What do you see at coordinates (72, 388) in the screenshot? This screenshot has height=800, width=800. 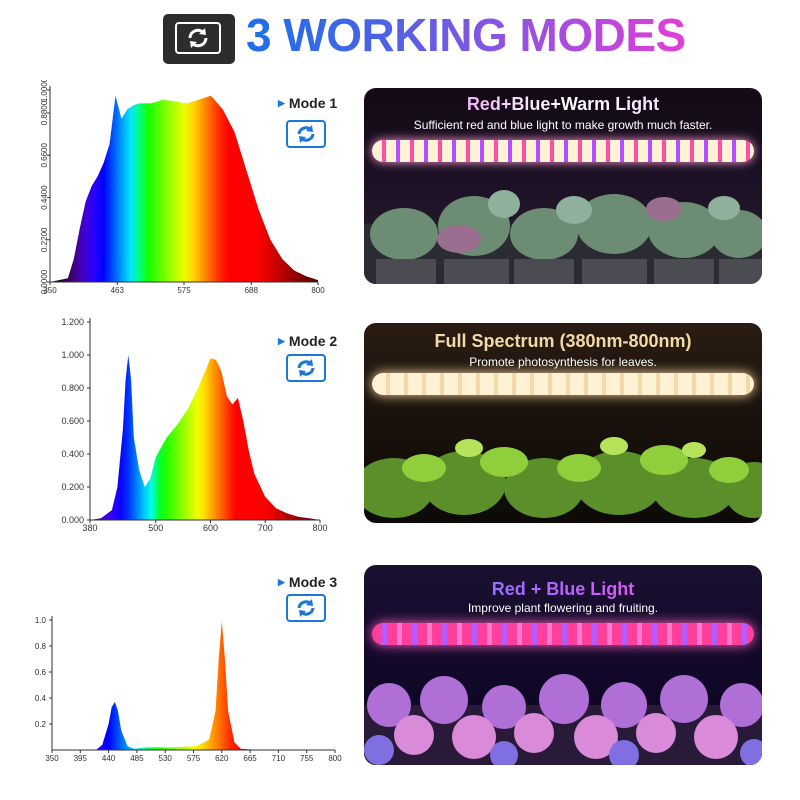 I see `y-tick-label: 0.800` at bounding box center [72, 388].